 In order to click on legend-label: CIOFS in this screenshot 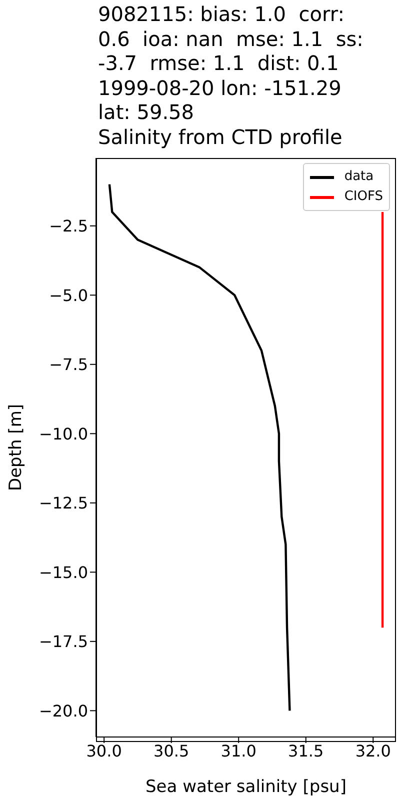, I will do `click(363, 197)`.